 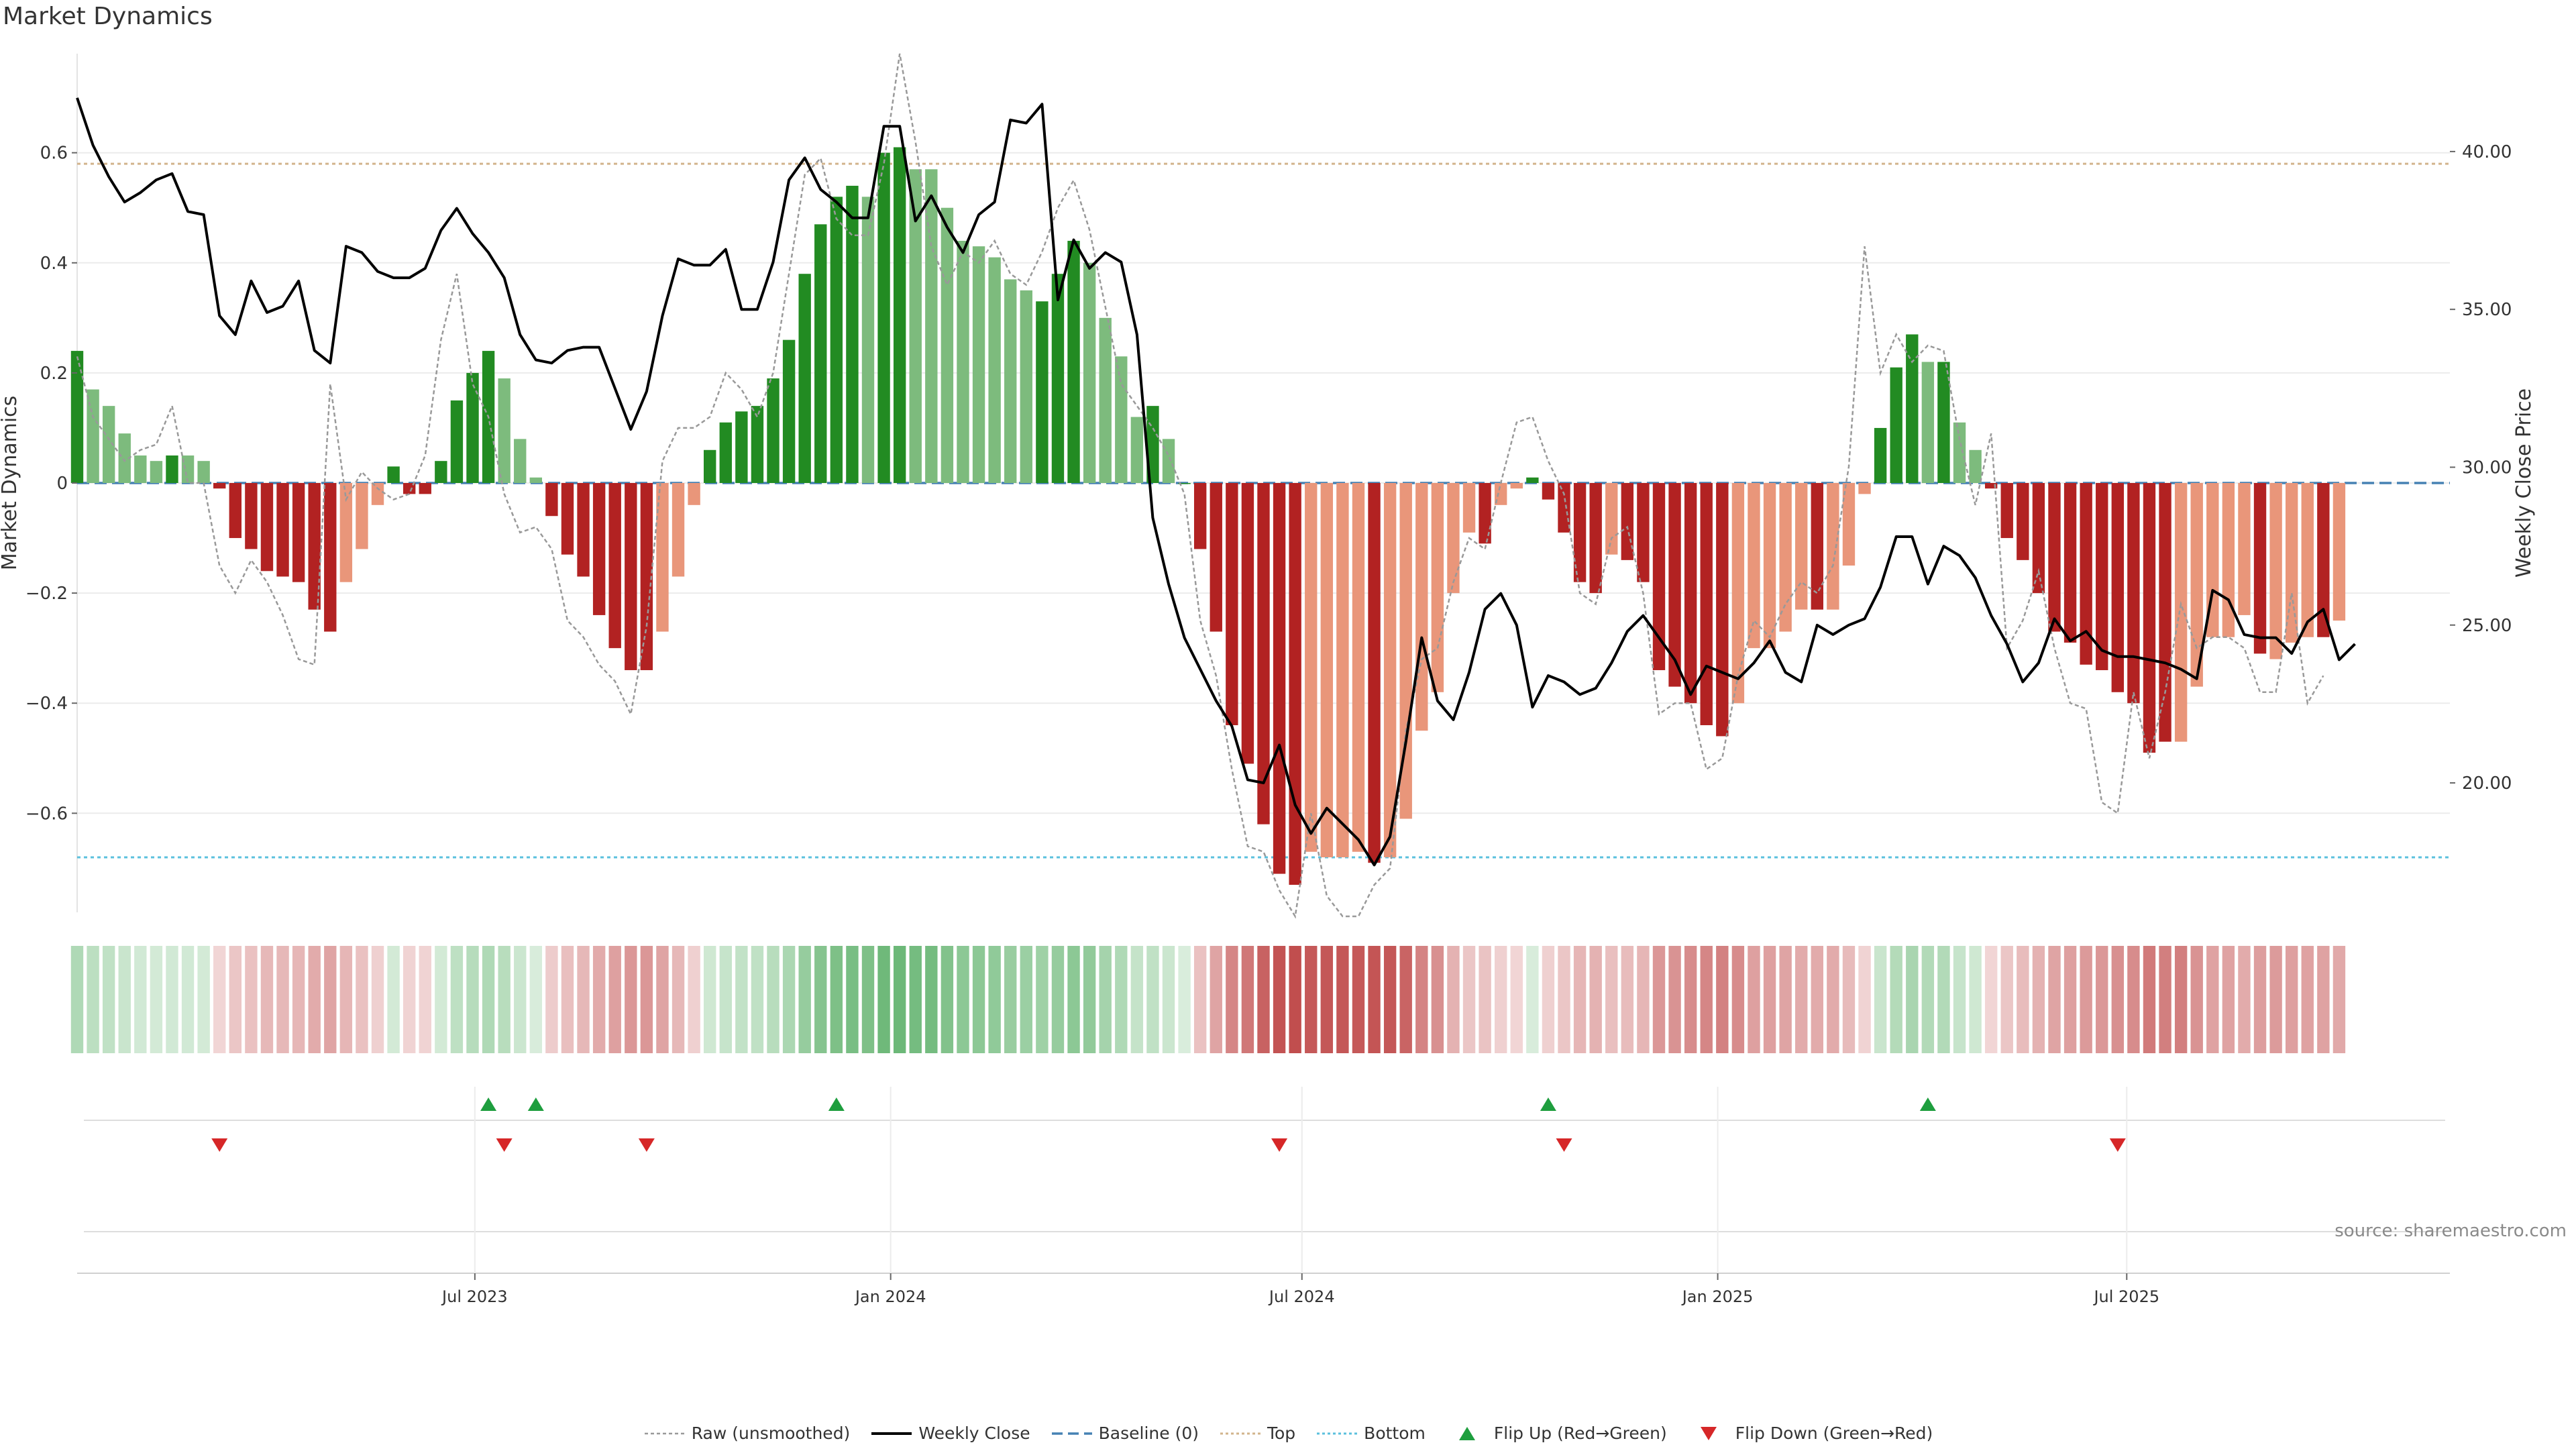 What do you see at coordinates (1337, 1433) in the screenshot?
I see `legend-swatch-bottom` at bounding box center [1337, 1433].